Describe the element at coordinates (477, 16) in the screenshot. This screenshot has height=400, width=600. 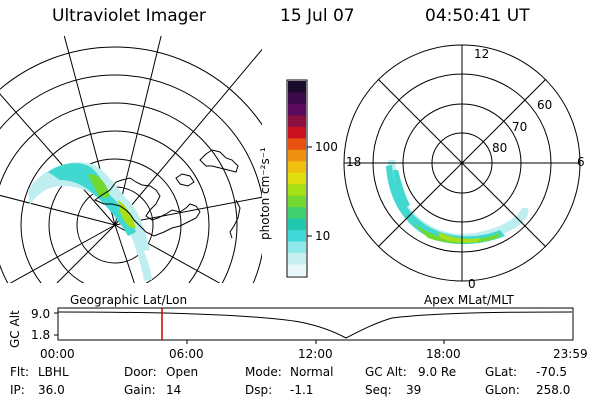
I see `time-label: 04:50:41 UT` at that location.